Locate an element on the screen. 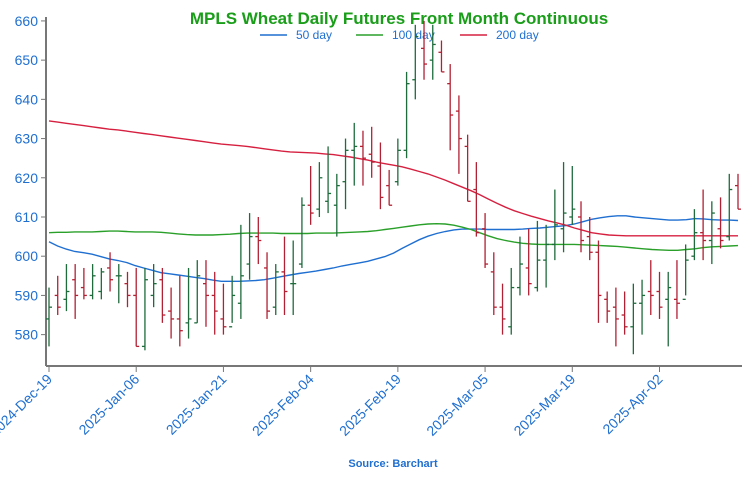  ma-50-day-line is located at coordinates (393, 248).